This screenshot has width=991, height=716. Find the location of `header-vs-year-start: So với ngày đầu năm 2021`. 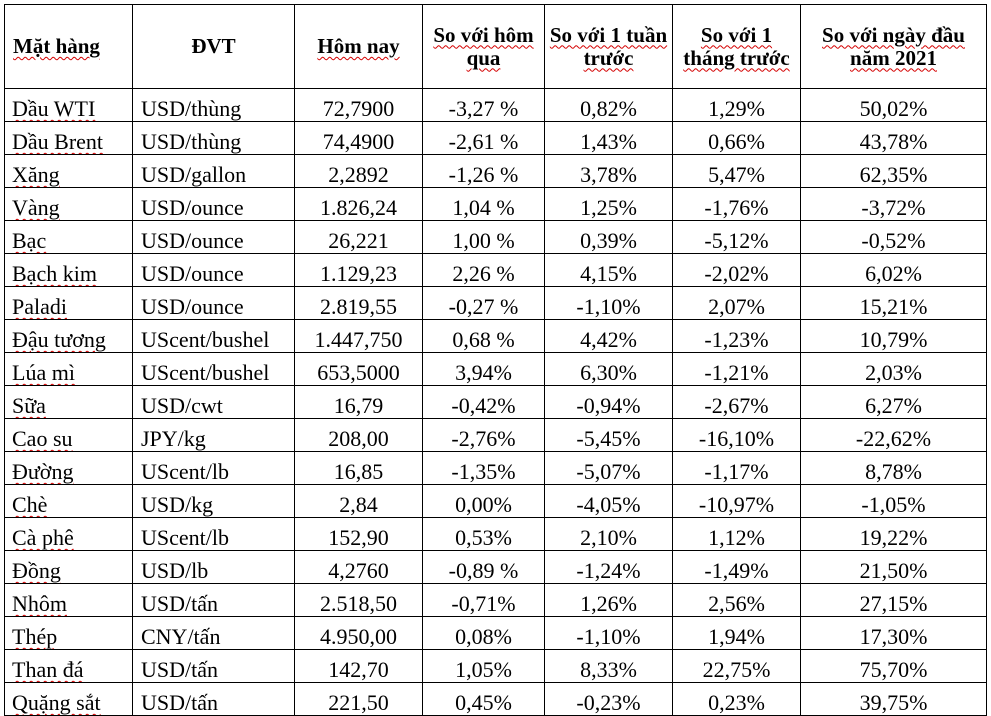

header-vs-year-start: So với ngày đầu năm 2021 is located at coordinates (893, 46).